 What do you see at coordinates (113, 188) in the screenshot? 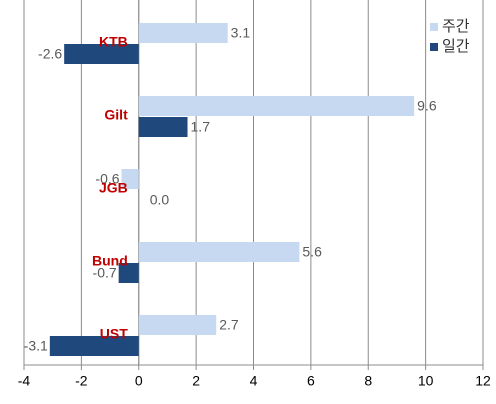
I see `category-label: JGB` at bounding box center [113, 188].